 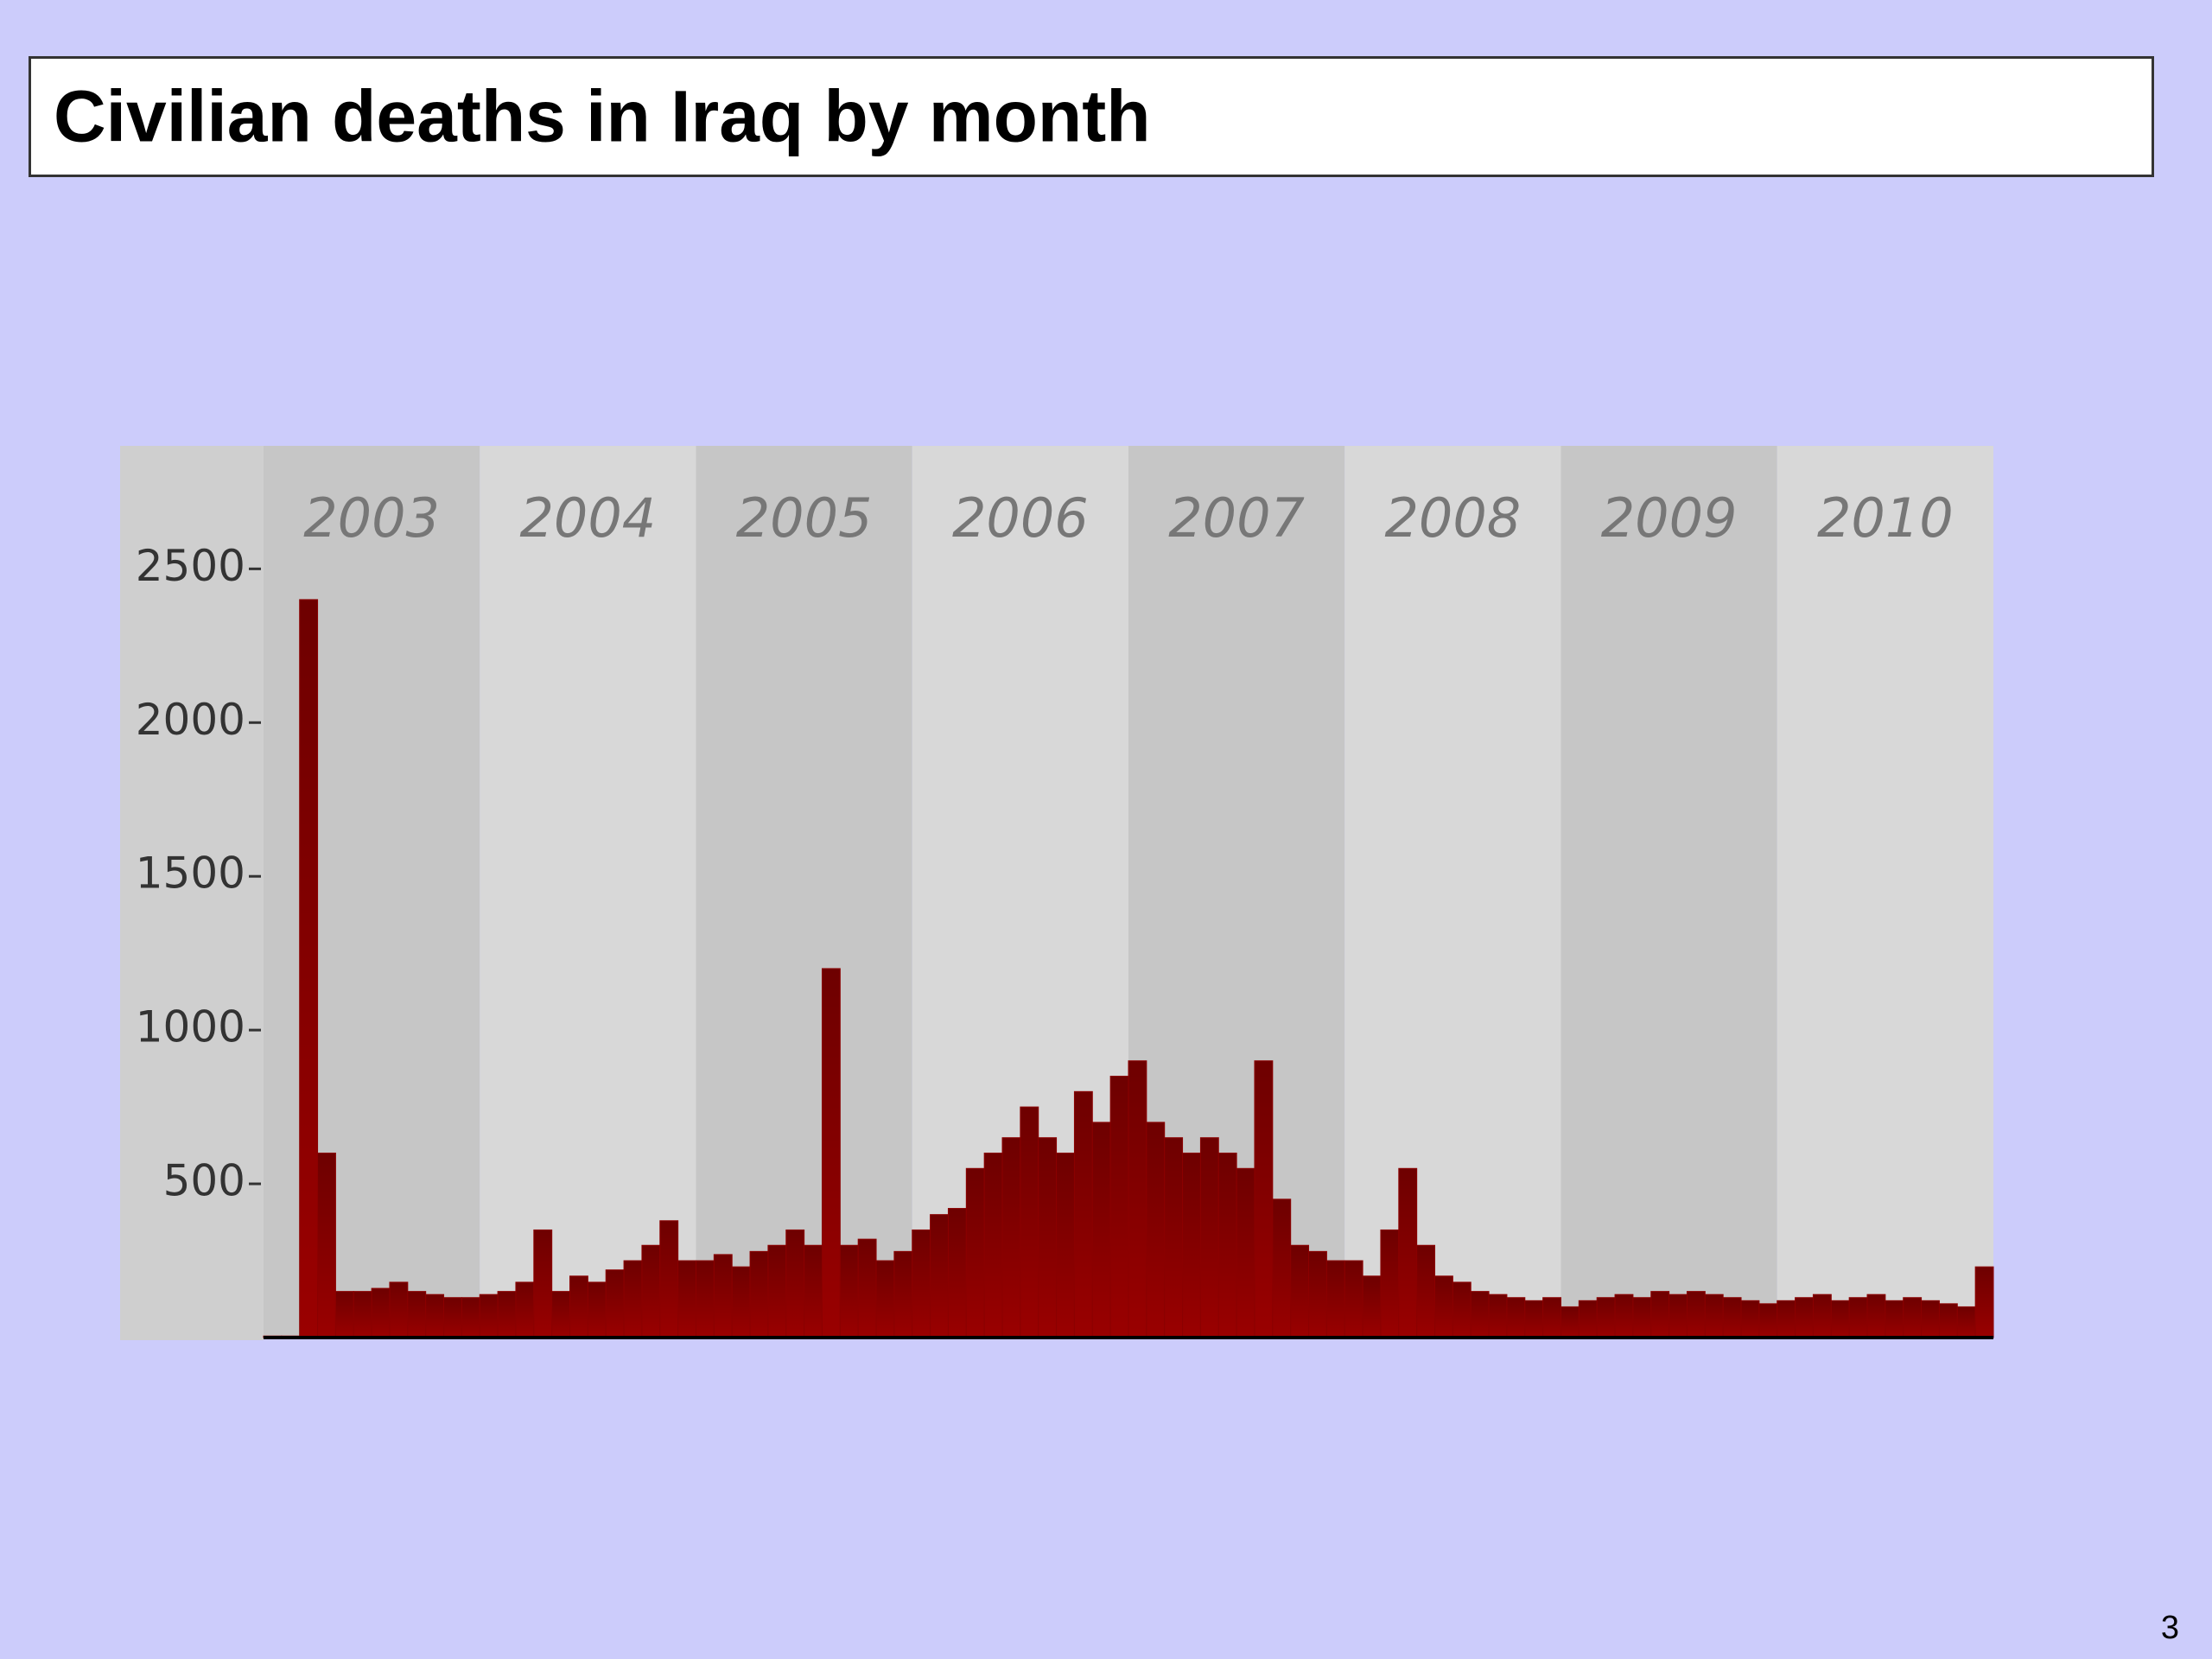 What do you see at coordinates (190, 1027) in the screenshot?
I see `y-tick-label: 1000` at bounding box center [190, 1027].